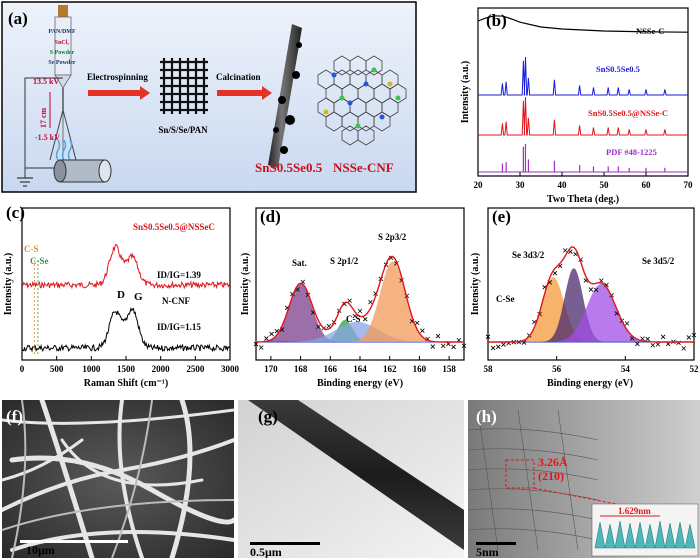 This screenshot has height=560, width=700. What do you see at coordinates (195, 369) in the screenshot?
I see `raman-tick-label: 2500` at bounding box center [195, 369].